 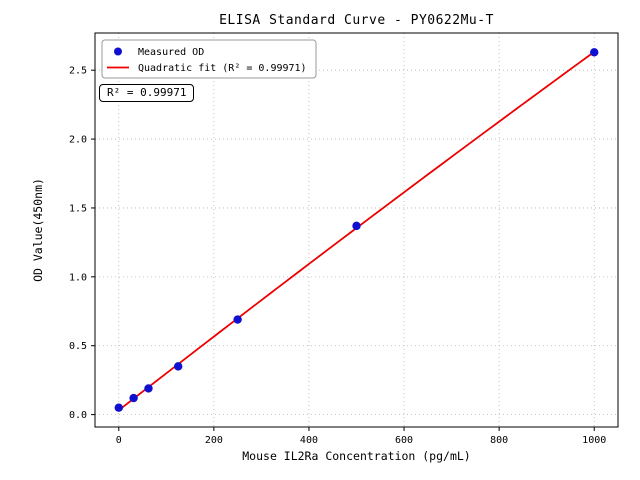 I want to click on y-tick-label: 1.0, so click(x=78, y=277).